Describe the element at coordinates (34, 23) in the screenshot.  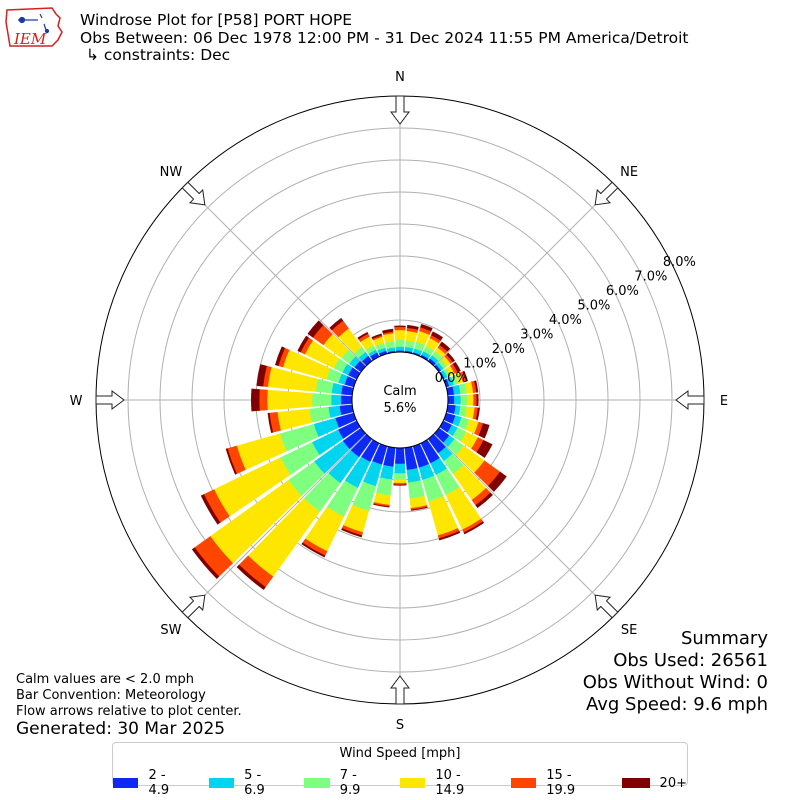
I see `weather-symbols-icon` at that location.